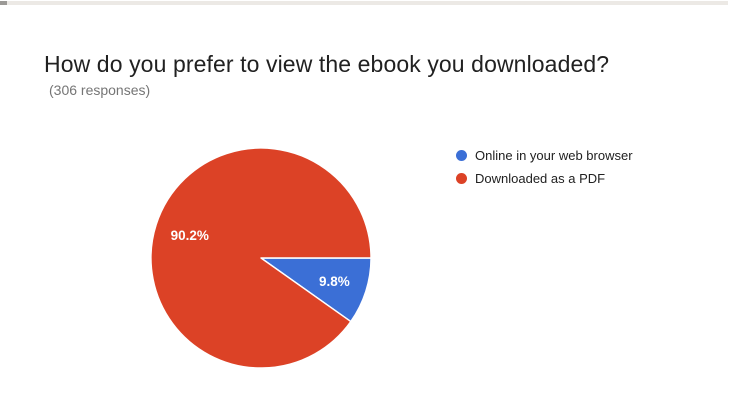 This screenshot has width=730, height=405. I want to click on top-divider-line, so click(364, 3).